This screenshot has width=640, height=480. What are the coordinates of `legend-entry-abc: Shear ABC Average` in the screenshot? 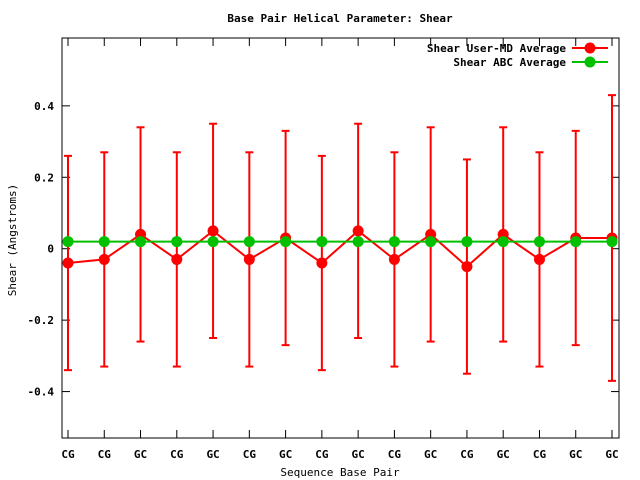 It's located at (530, 62).